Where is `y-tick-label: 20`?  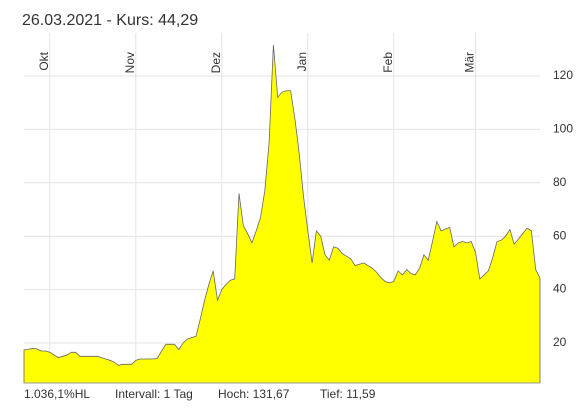 y-tick-label: 20 is located at coordinates (560, 342).